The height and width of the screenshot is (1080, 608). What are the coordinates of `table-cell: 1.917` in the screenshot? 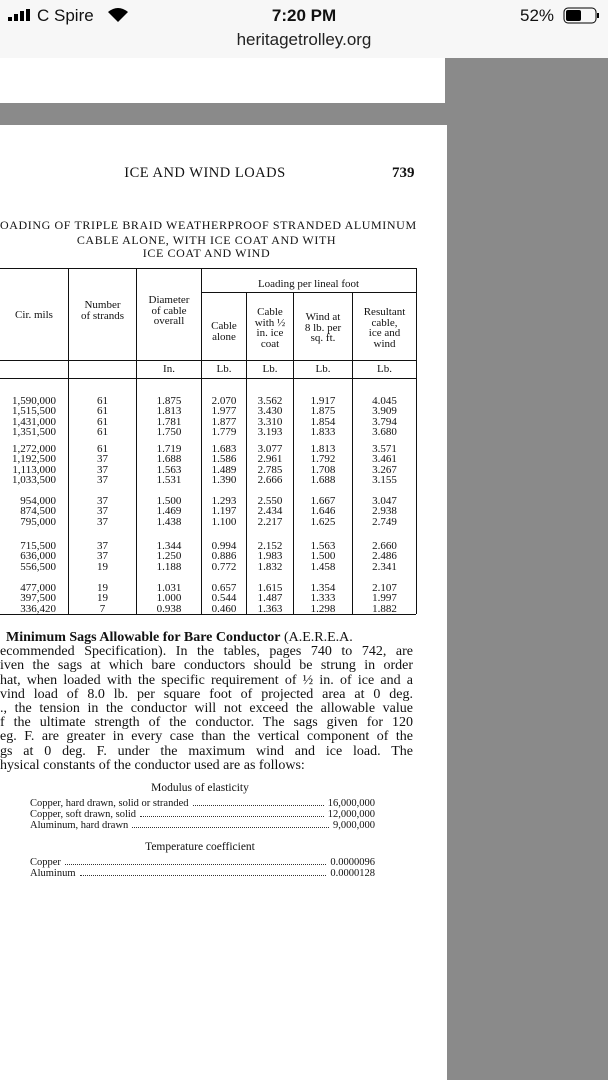 It's located at (323, 401).